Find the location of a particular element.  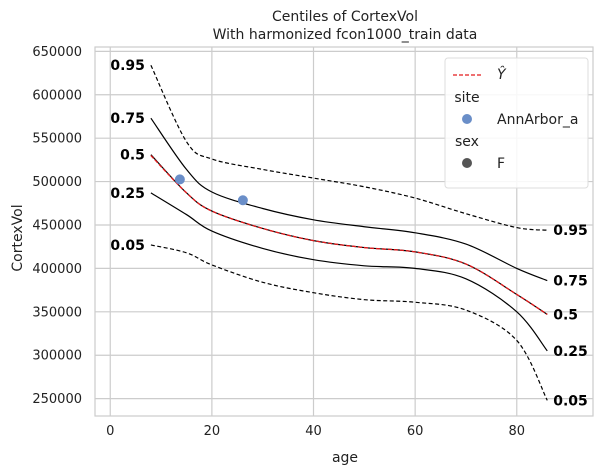

centile-label-left: 0.5 is located at coordinates (132, 156).